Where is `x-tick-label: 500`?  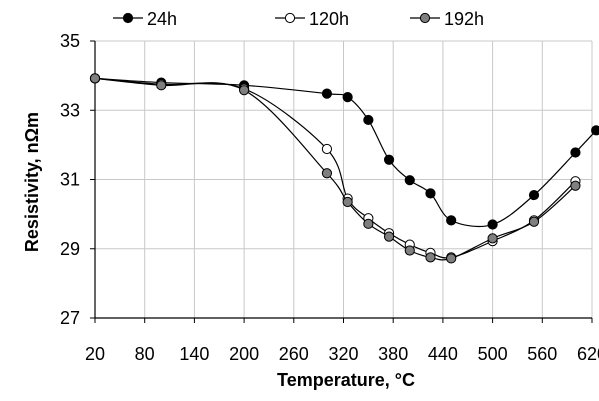
x-tick-label: 500 is located at coordinates (493, 354).